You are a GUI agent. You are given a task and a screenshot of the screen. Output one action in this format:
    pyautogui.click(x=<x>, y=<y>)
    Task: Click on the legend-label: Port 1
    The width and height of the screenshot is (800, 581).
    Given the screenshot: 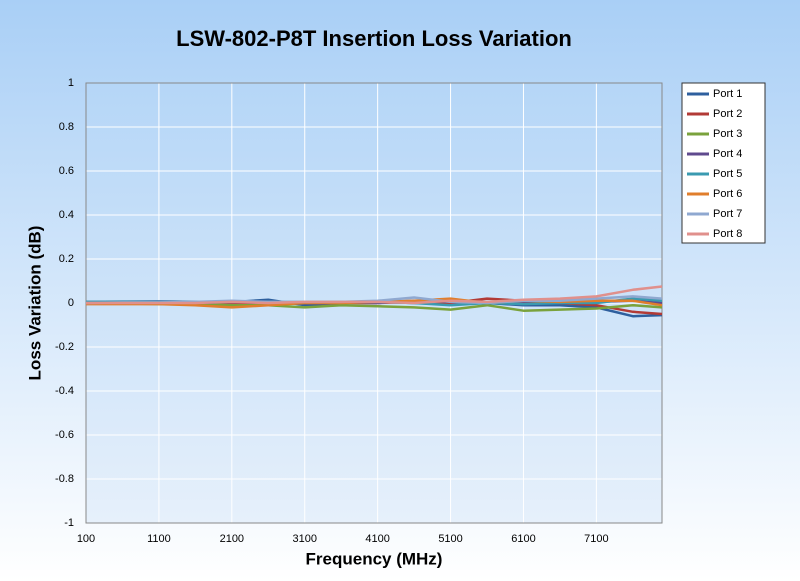 What is the action you would take?
    pyautogui.click(x=727, y=94)
    